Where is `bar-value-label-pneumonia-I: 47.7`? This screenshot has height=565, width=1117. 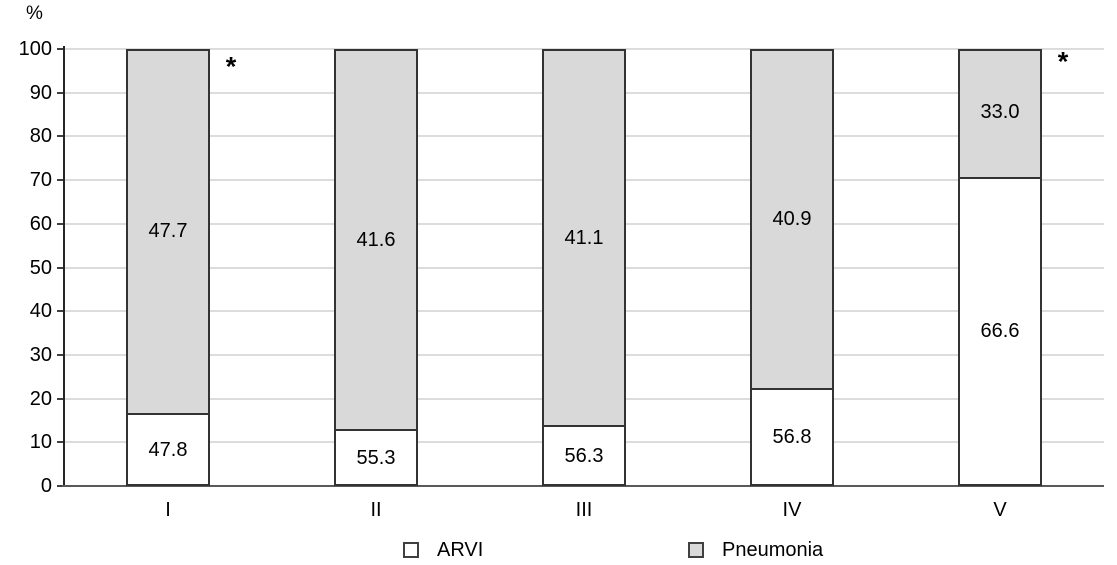
bar-value-label-pneumonia-I: 47.7 is located at coordinates (168, 231).